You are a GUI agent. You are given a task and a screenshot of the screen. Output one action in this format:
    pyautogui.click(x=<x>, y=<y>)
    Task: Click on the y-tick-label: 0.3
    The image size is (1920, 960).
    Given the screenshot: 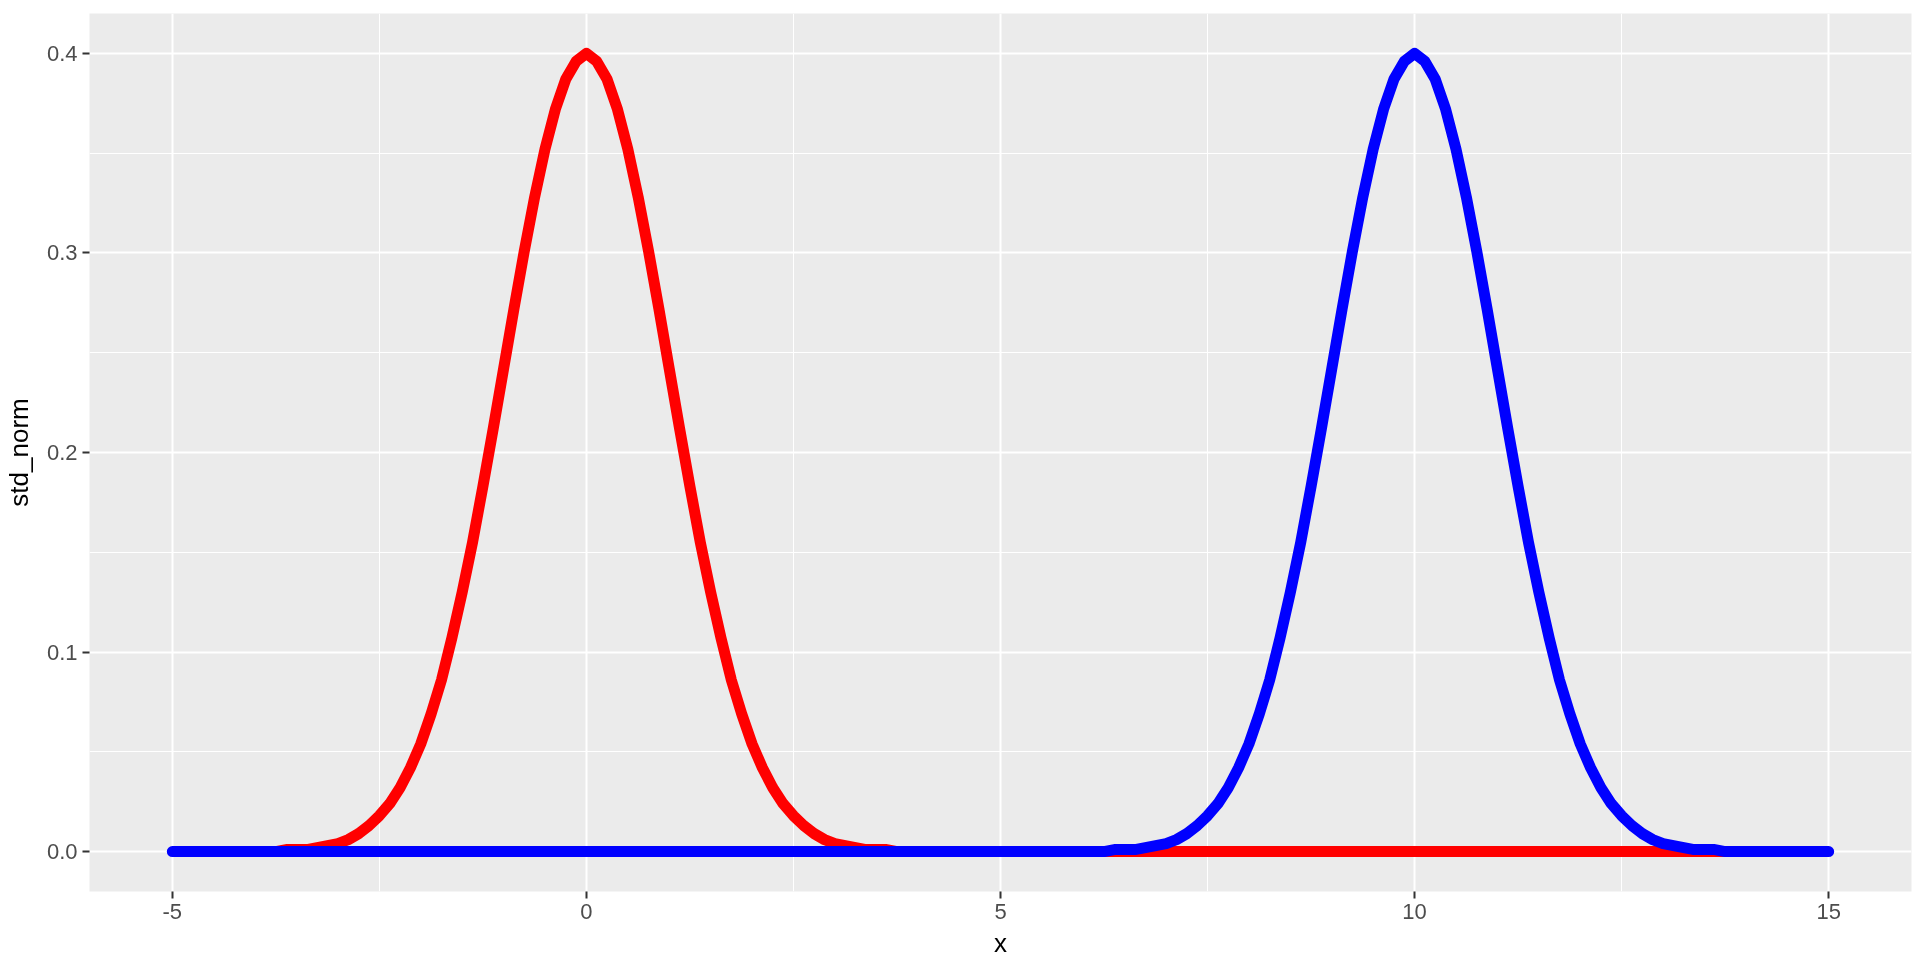 What is the action you would take?
    pyautogui.click(x=62, y=253)
    